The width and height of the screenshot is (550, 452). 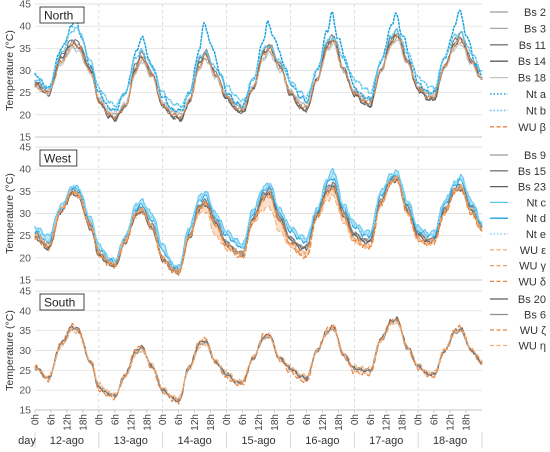 What do you see at coordinates (58, 16) in the screenshot?
I see `panel-title-text: North` at bounding box center [58, 16].